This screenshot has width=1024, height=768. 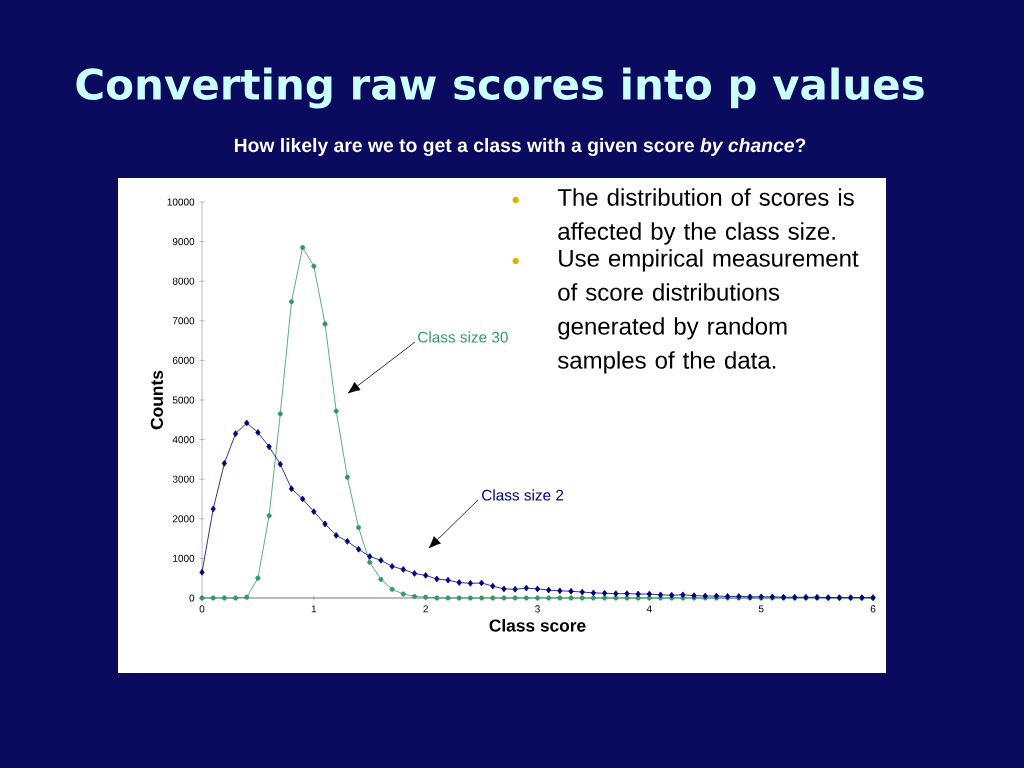 What do you see at coordinates (202, 609) in the screenshot?
I see `x-tick-label: 0` at bounding box center [202, 609].